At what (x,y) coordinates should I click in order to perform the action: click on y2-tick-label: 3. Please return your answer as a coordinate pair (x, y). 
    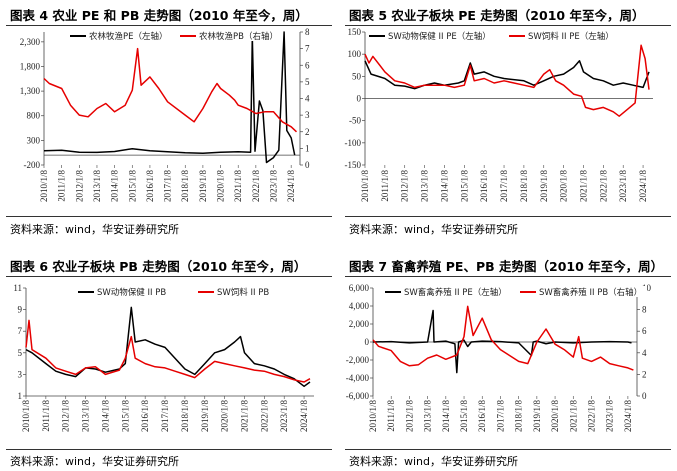
    Looking at the image, I should click on (307, 115).